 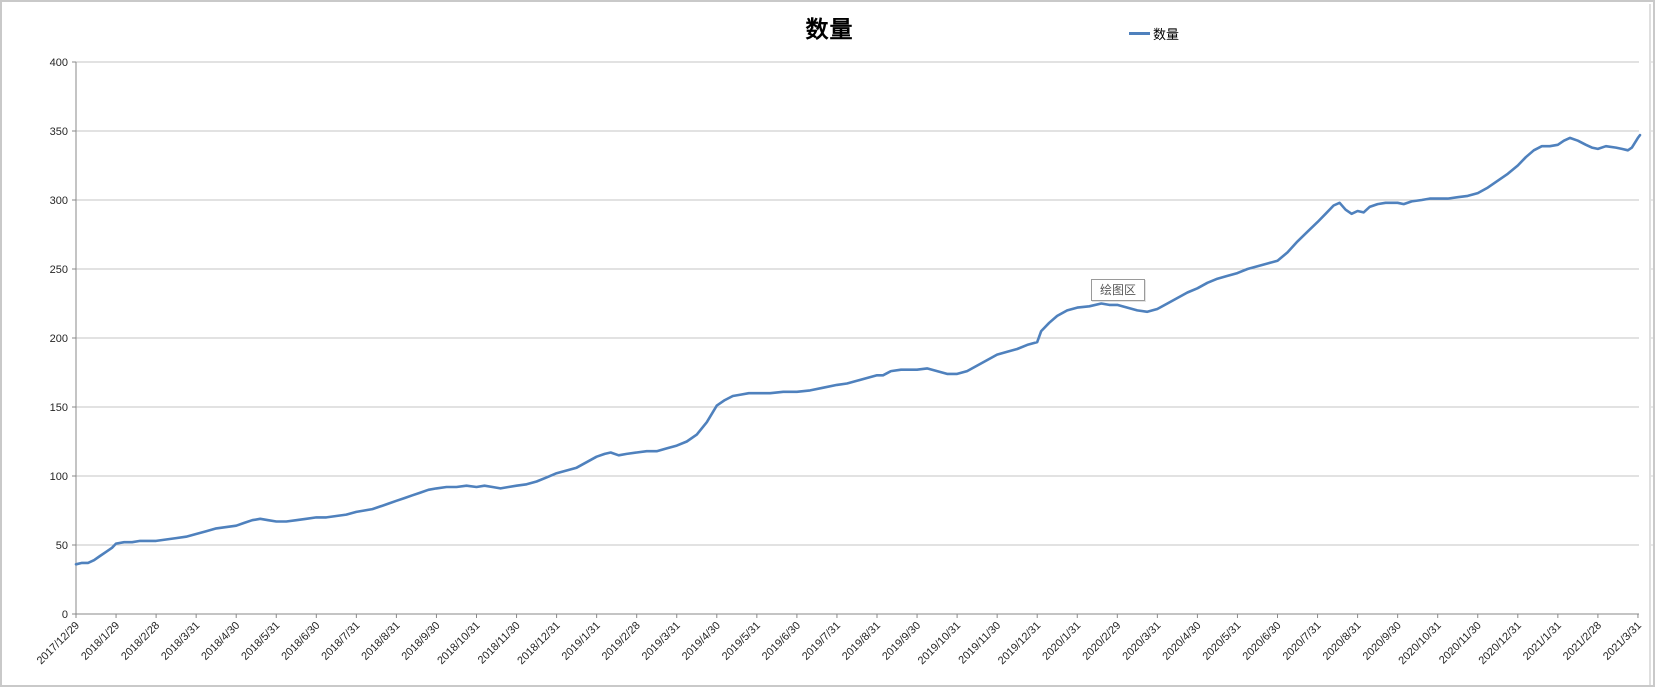 I want to click on x-axis-tick-label: 2020/8/31, so click(x=1342, y=641).